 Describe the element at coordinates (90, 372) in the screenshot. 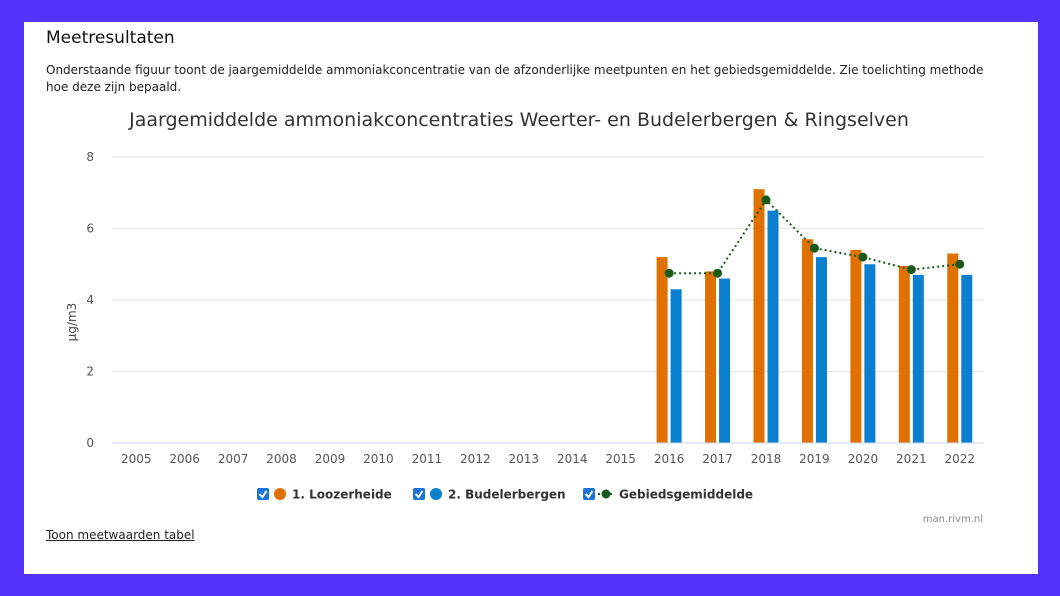

I see `y-tick-label: 2` at that location.